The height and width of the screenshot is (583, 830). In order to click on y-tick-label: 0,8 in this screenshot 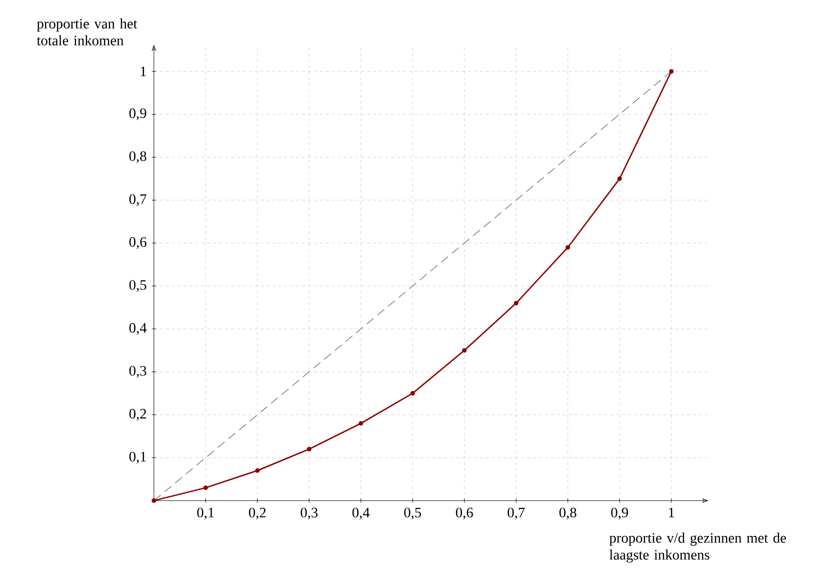, I will do `click(137, 157)`.